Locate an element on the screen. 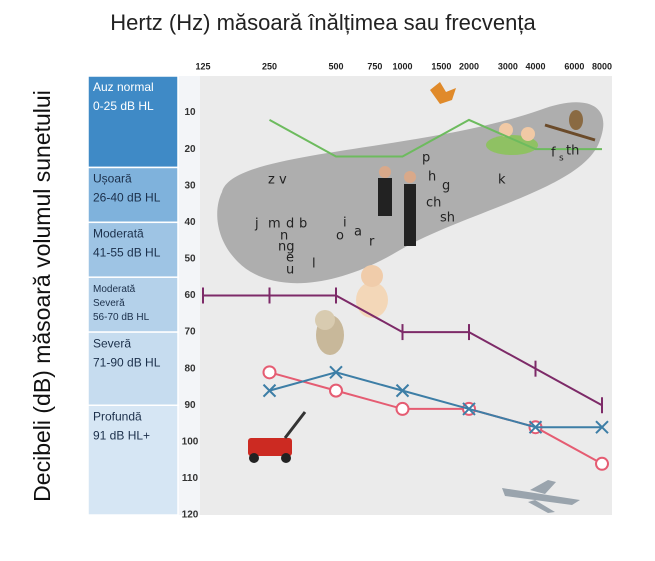 The image size is (655, 561). airplane is located at coordinates (541, 496).